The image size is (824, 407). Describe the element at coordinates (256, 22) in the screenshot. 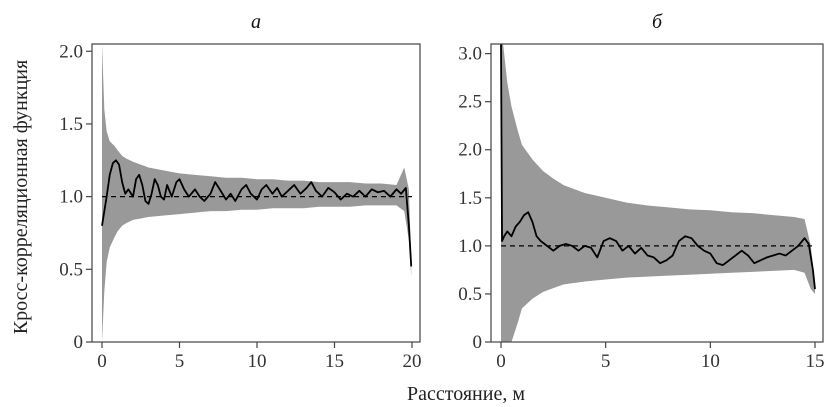

I see `panel-title: а` at that location.